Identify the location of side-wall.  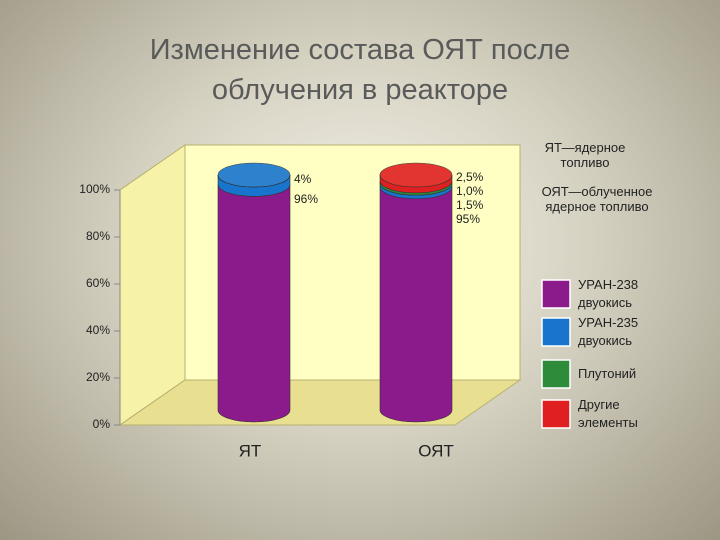
(152, 285).